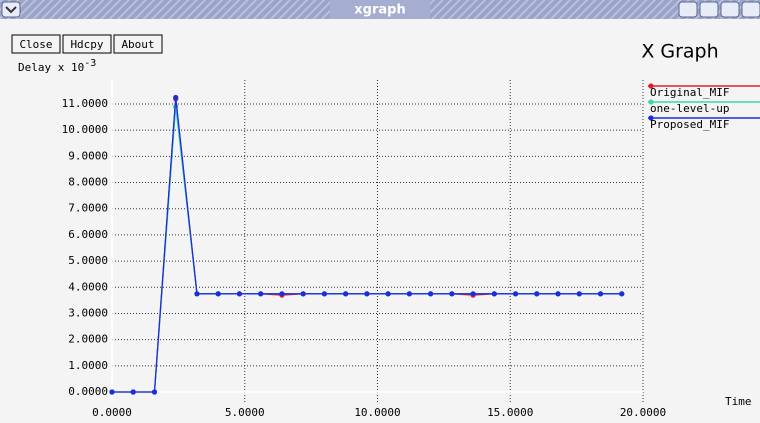  Describe the element at coordinates (750, 9) in the screenshot. I see `extra-button` at that location.